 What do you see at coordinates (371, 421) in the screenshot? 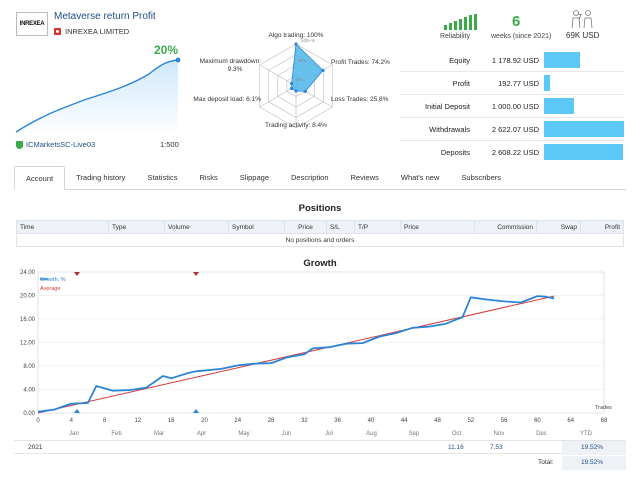
I see `x-tick-label: 40` at bounding box center [371, 421].